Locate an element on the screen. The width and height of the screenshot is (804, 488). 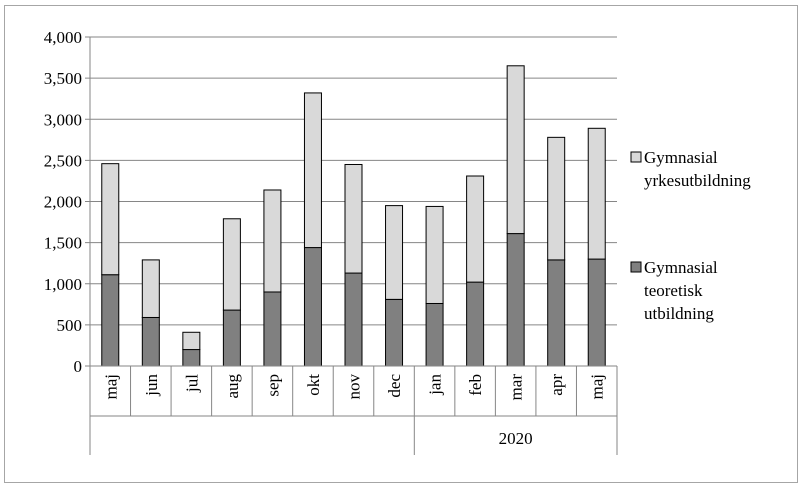
y-tick-label: 4,000 is located at coordinates (63, 37).